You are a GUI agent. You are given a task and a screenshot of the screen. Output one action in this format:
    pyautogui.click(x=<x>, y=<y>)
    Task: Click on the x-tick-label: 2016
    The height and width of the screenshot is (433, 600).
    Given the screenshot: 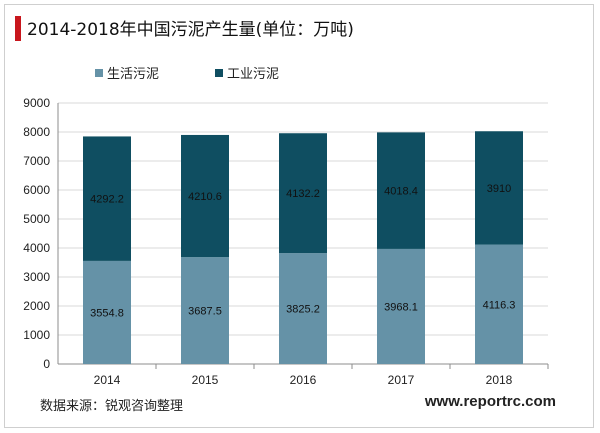 What is the action you would take?
    pyautogui.click(x=303, y=380)
    